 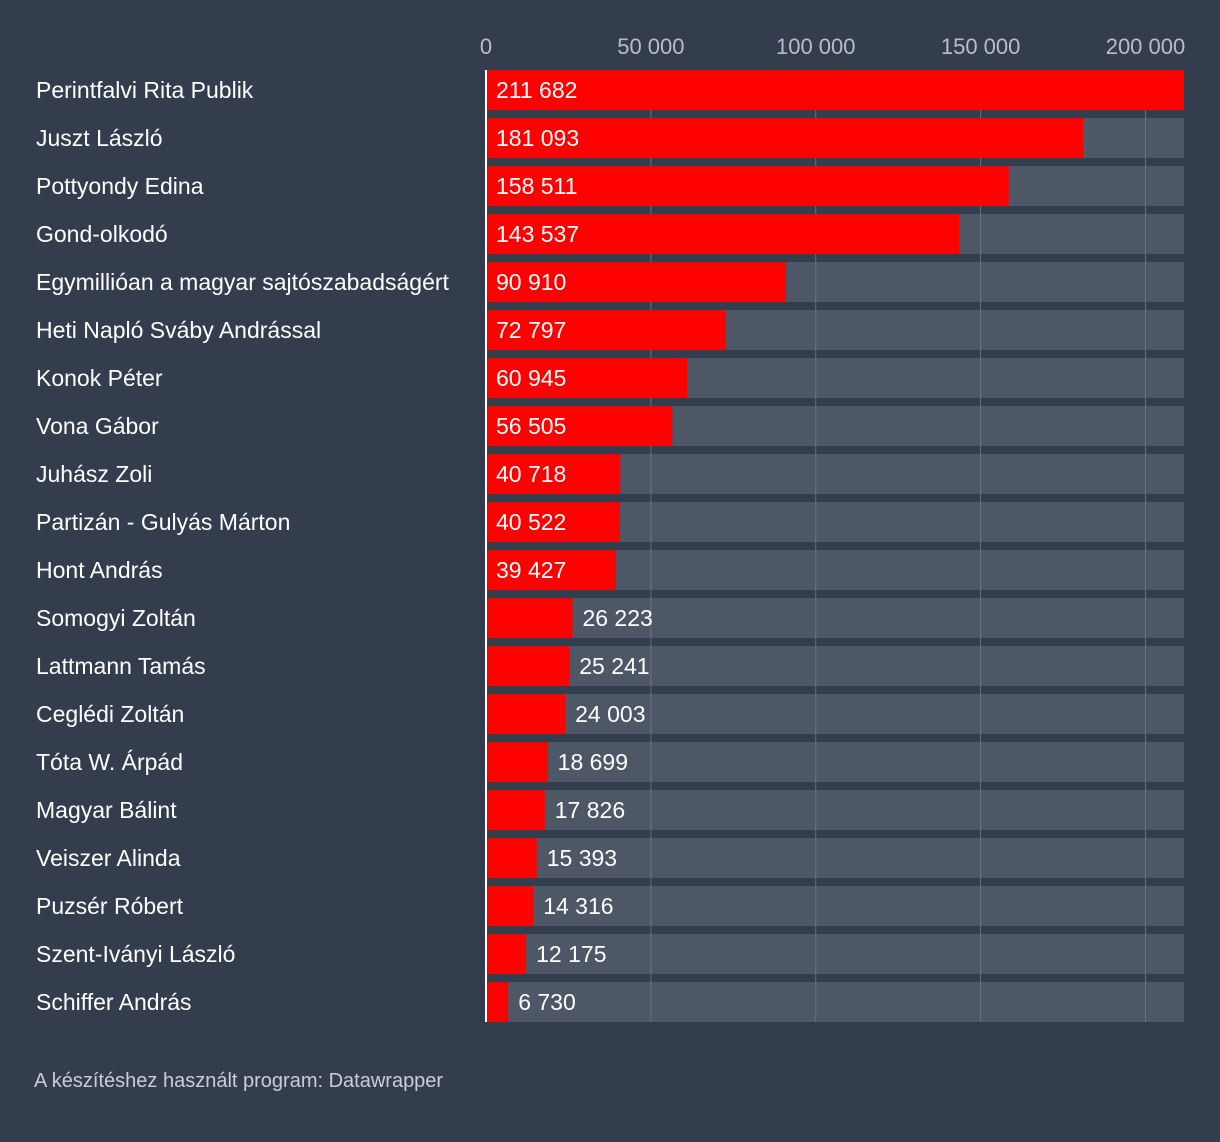 I want to click on category-label: Puzsér Róbert, so click(x=110, y=906).